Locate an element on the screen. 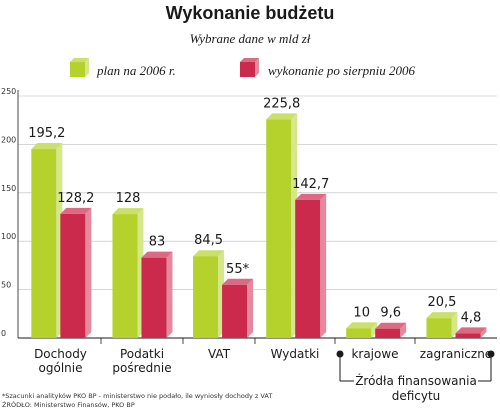 The height and width of the screenshot is (411, 500). value-label: 128 is located at coordinates (128, 198).